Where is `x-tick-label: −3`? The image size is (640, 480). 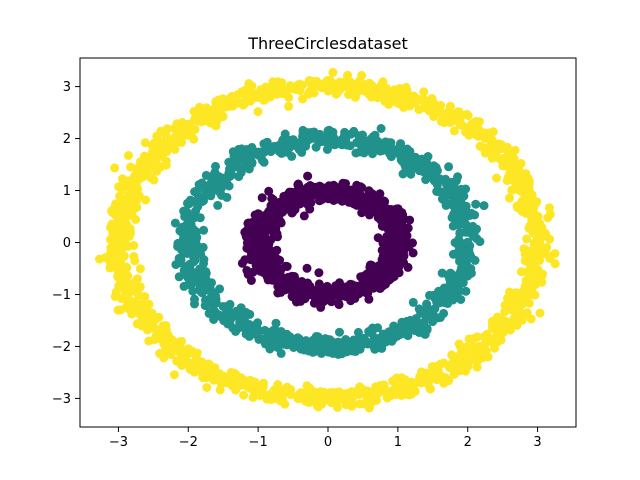 x-tick-label: −3 is located at coordinates (118, 442).